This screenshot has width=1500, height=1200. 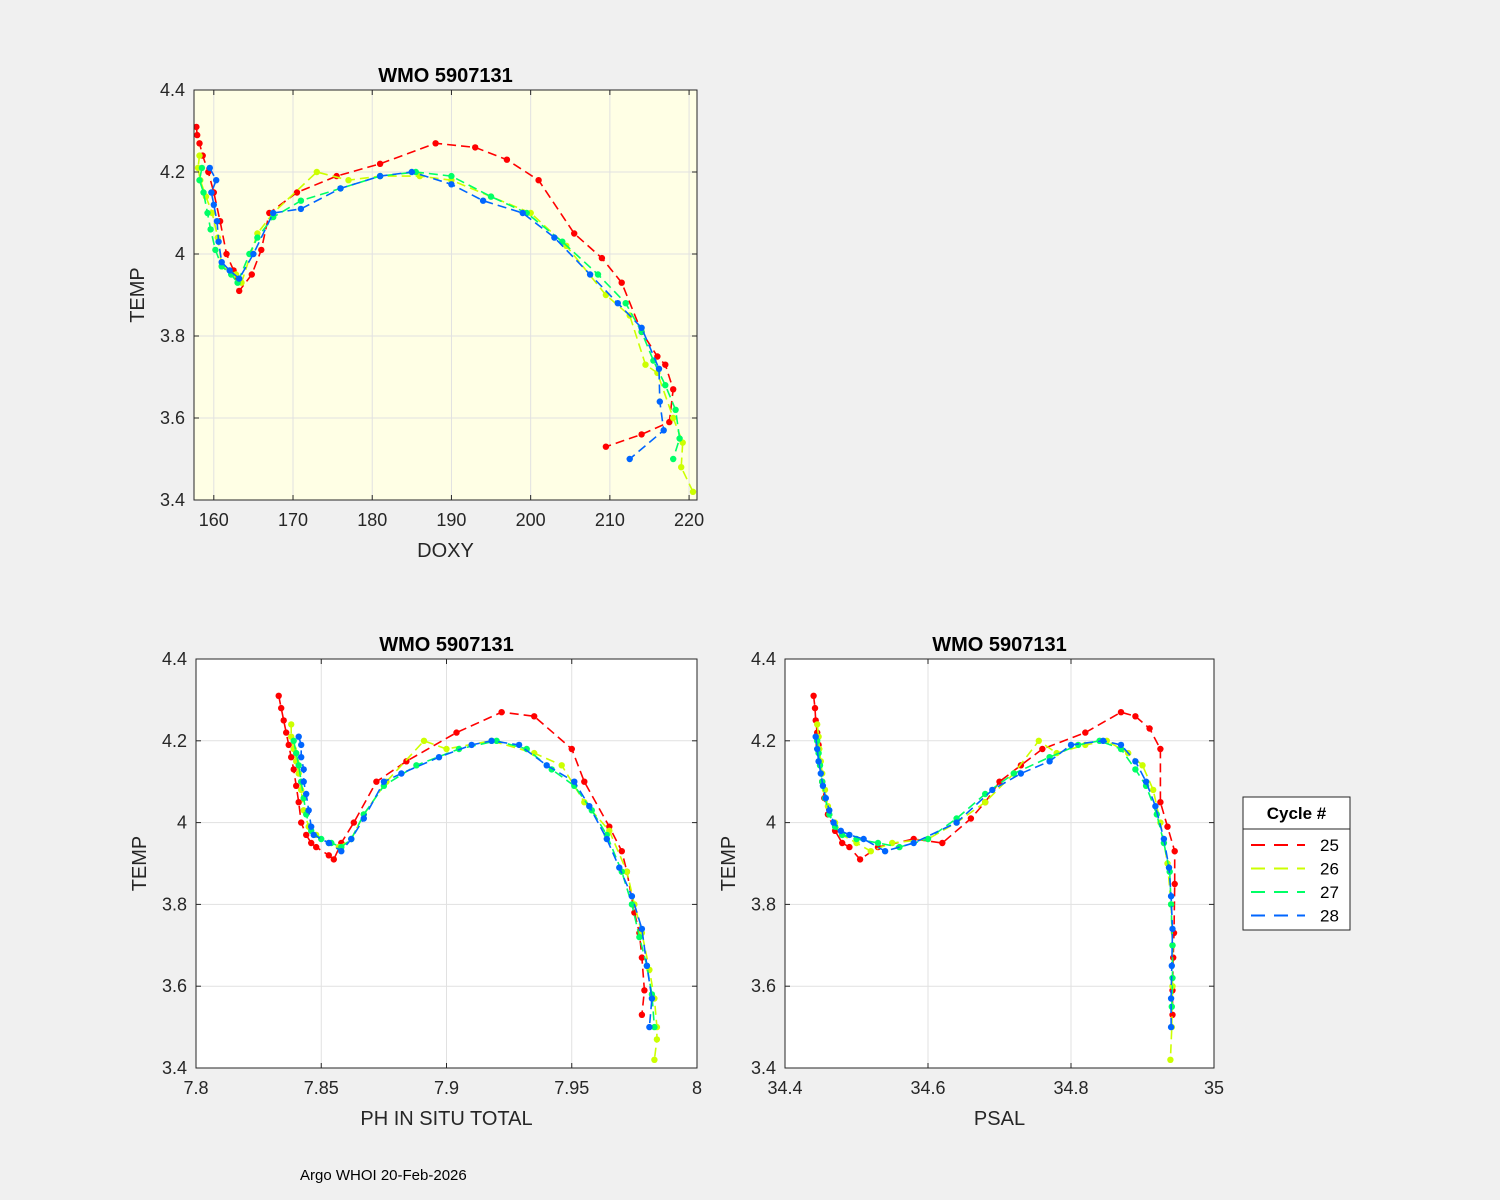 I want to click on legend-label-28: 28, so click(x=1329, y=916).